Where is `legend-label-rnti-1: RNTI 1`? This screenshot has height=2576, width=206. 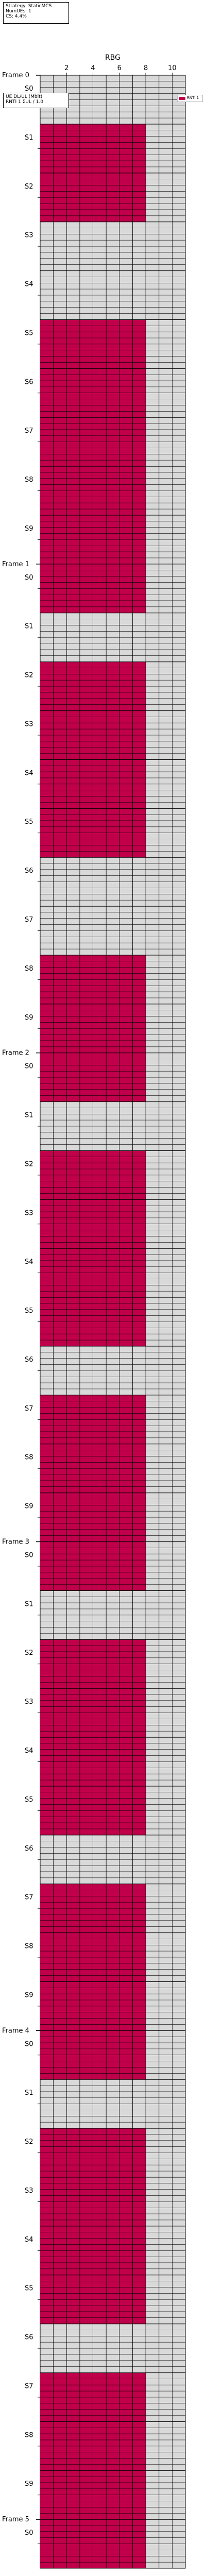
legend-label-rnti-1: RNTI 1 is located at coordinates (193, 98).